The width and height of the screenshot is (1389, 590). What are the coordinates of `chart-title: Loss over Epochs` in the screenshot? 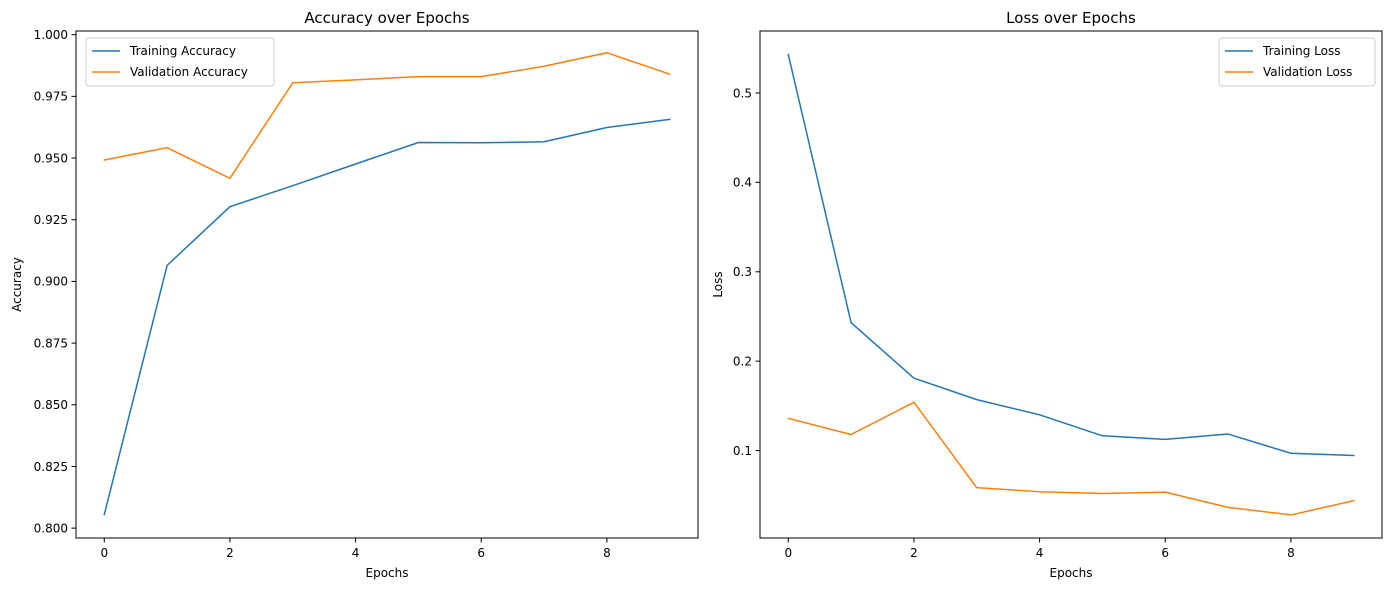 It's located at (1071, 18).